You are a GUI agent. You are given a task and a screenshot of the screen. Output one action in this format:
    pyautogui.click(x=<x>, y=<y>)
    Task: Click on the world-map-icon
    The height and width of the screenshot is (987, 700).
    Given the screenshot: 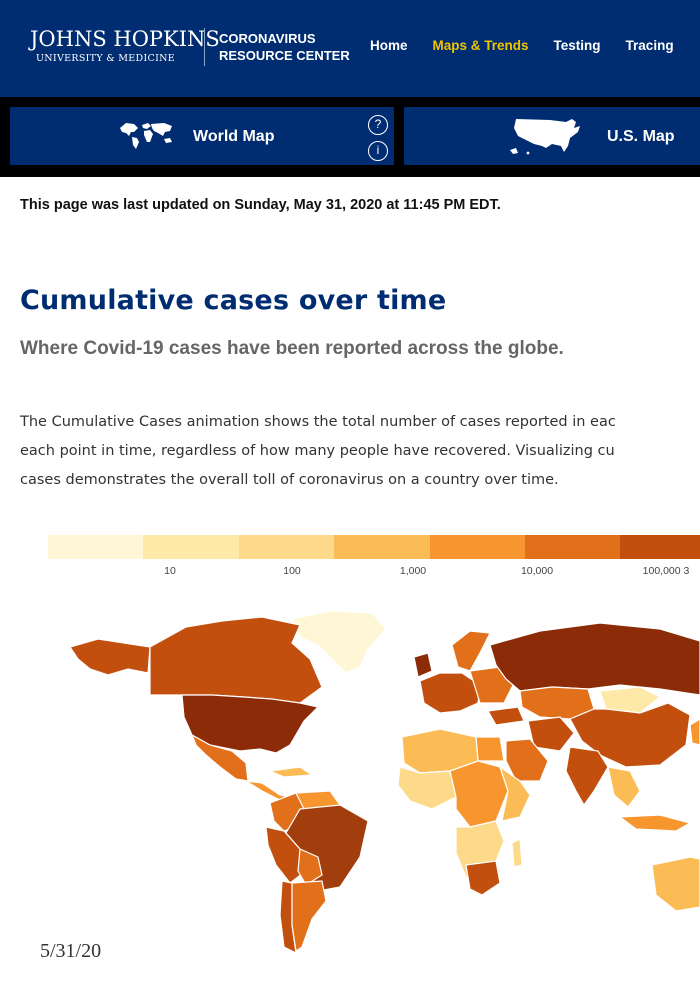 What is the action you would take?
    pyautogui.click(x=146, y=136)
    